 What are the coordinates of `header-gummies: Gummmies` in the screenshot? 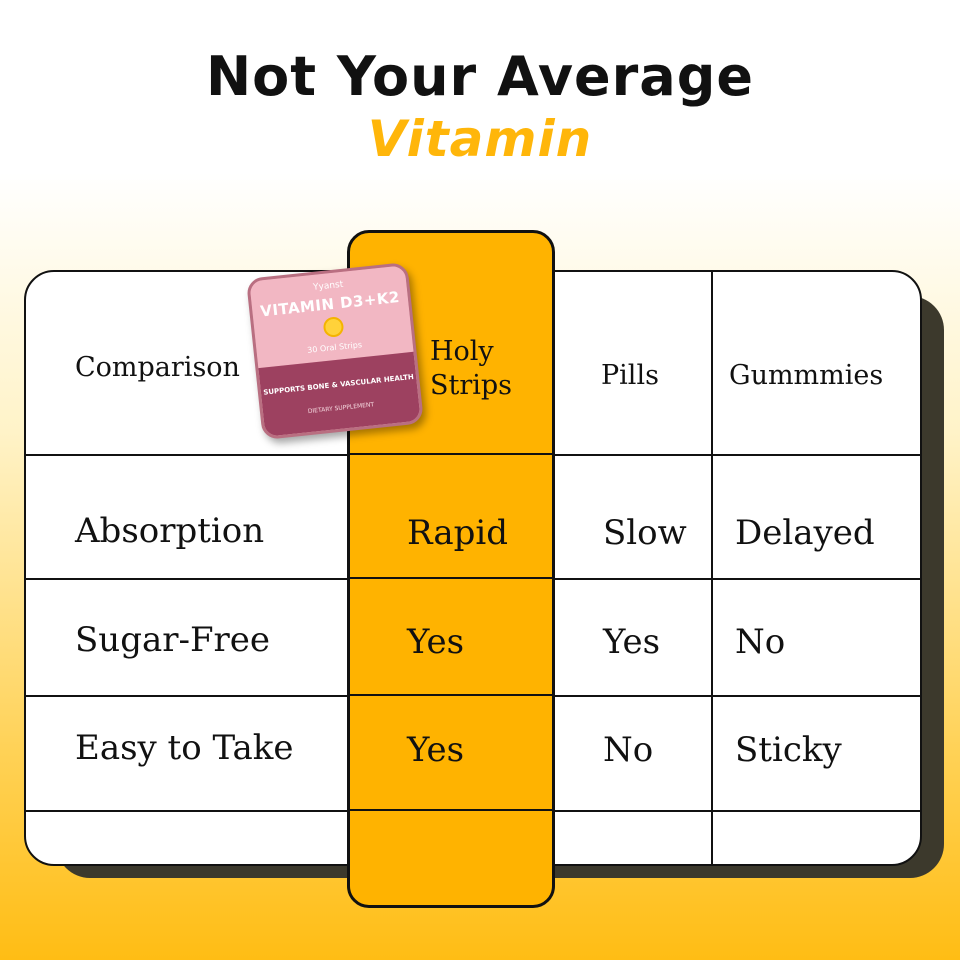 It's located at (806, 375).